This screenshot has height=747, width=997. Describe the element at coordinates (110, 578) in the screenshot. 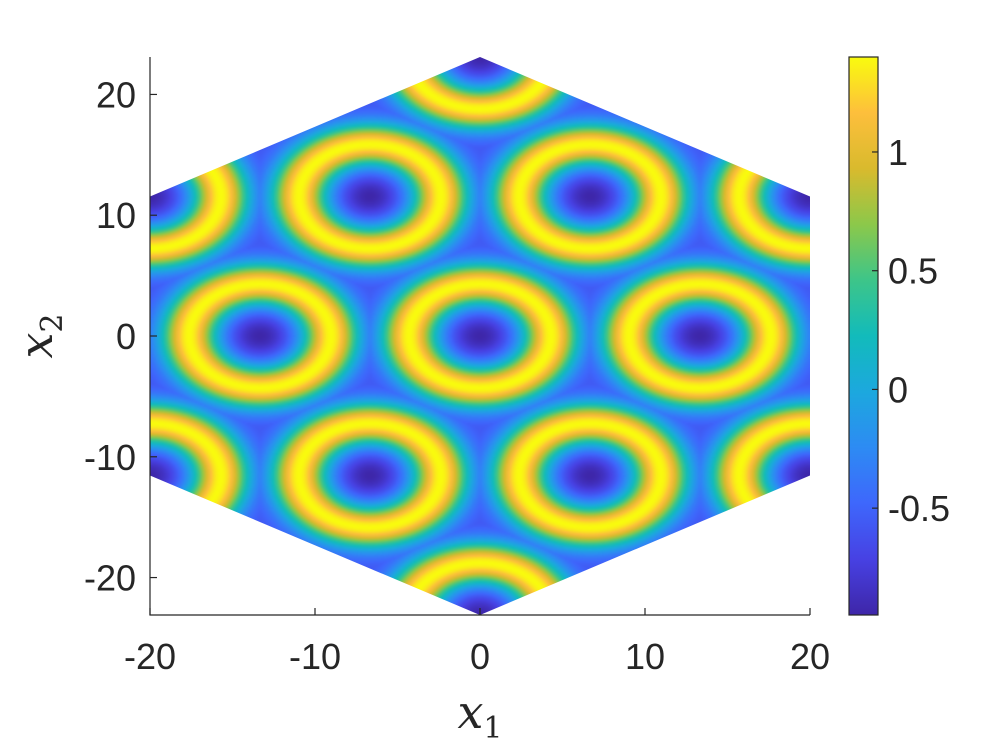

I see `y-tick-label: -20` at that location.